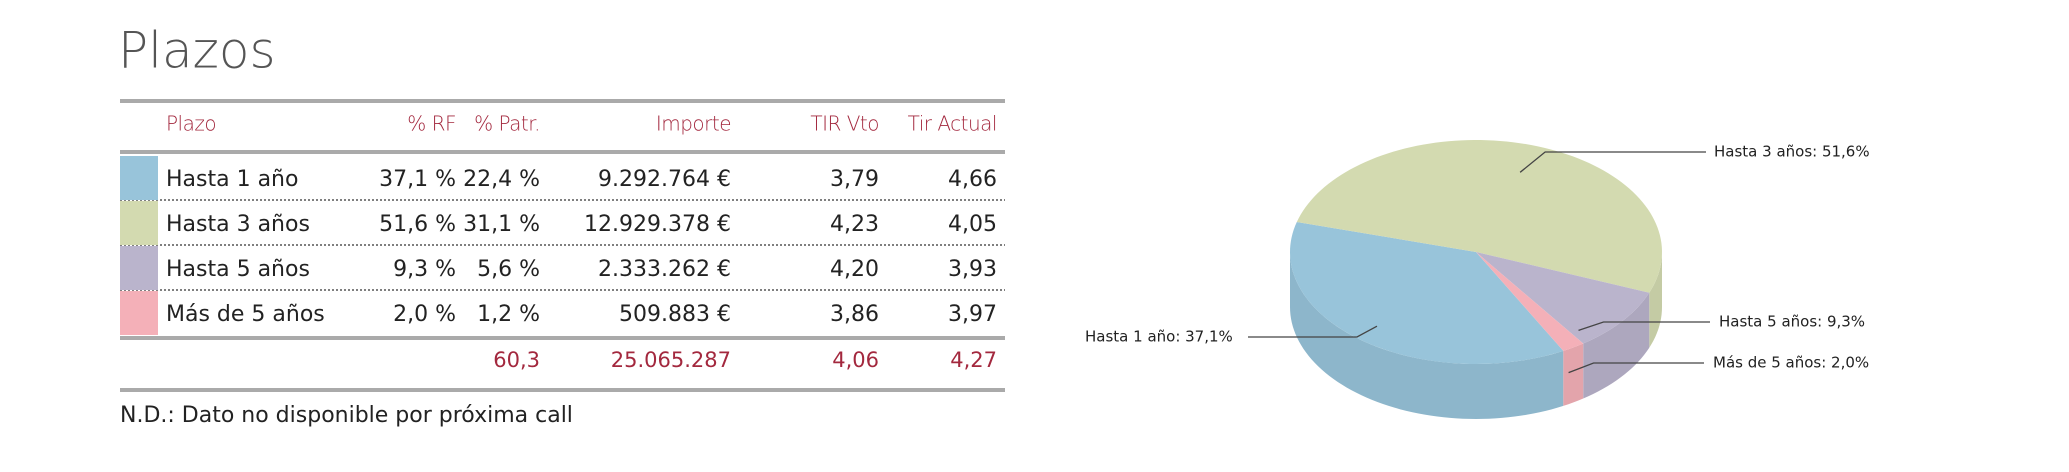 The image size is (2069, 472). I want to click on table-cell: 4,66, so click(972, 179).